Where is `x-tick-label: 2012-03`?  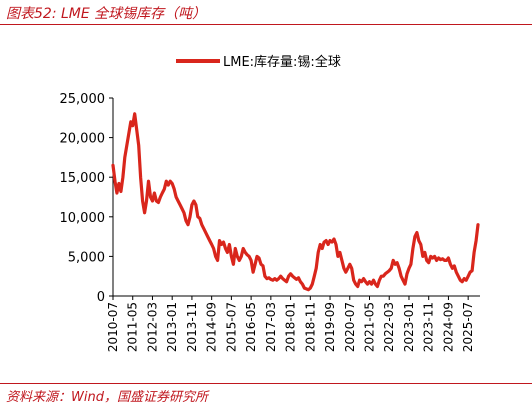
x-tick-label: 2012-03 is located at coordinates (152, 327).